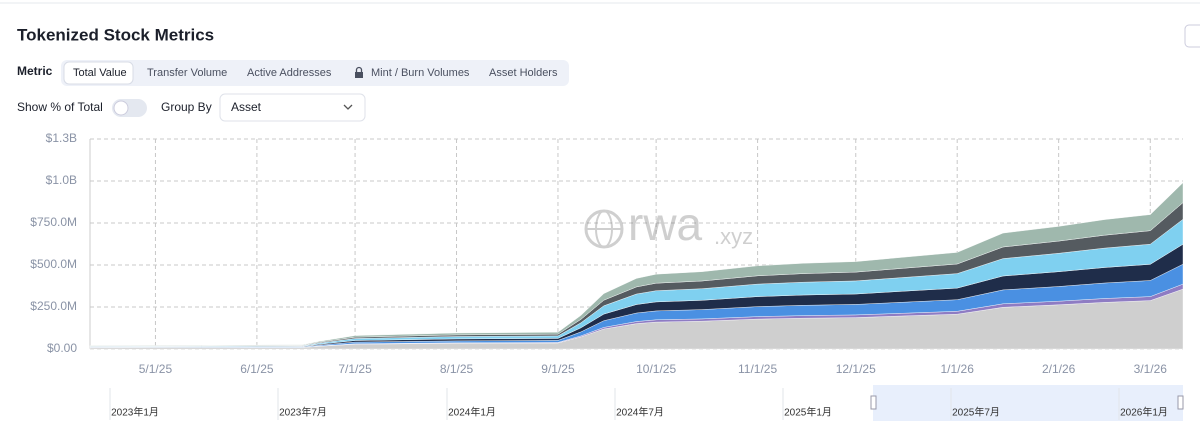 This screenshot has height=443, width=1200. Describe the element at coordinates (757, 369) in the screenshot. I see `x-tick-label: 11/1/25` at that location.